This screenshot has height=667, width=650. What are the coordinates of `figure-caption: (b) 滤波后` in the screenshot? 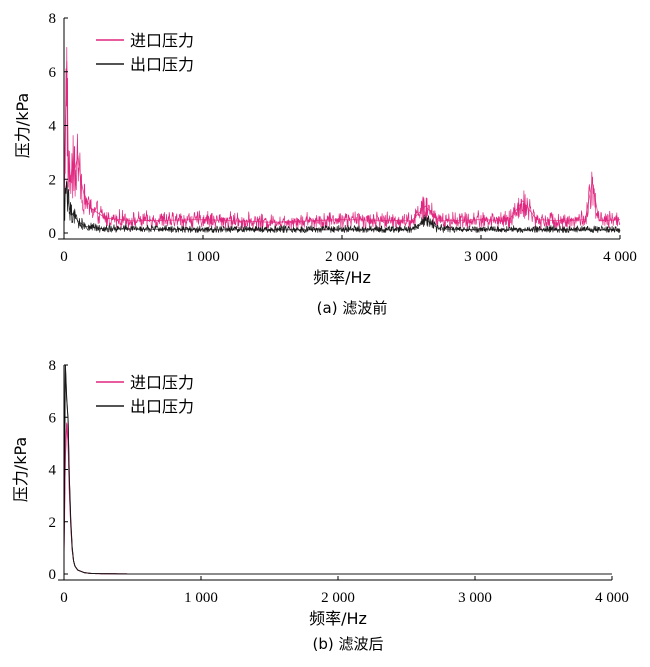 It's located at (348, 644).